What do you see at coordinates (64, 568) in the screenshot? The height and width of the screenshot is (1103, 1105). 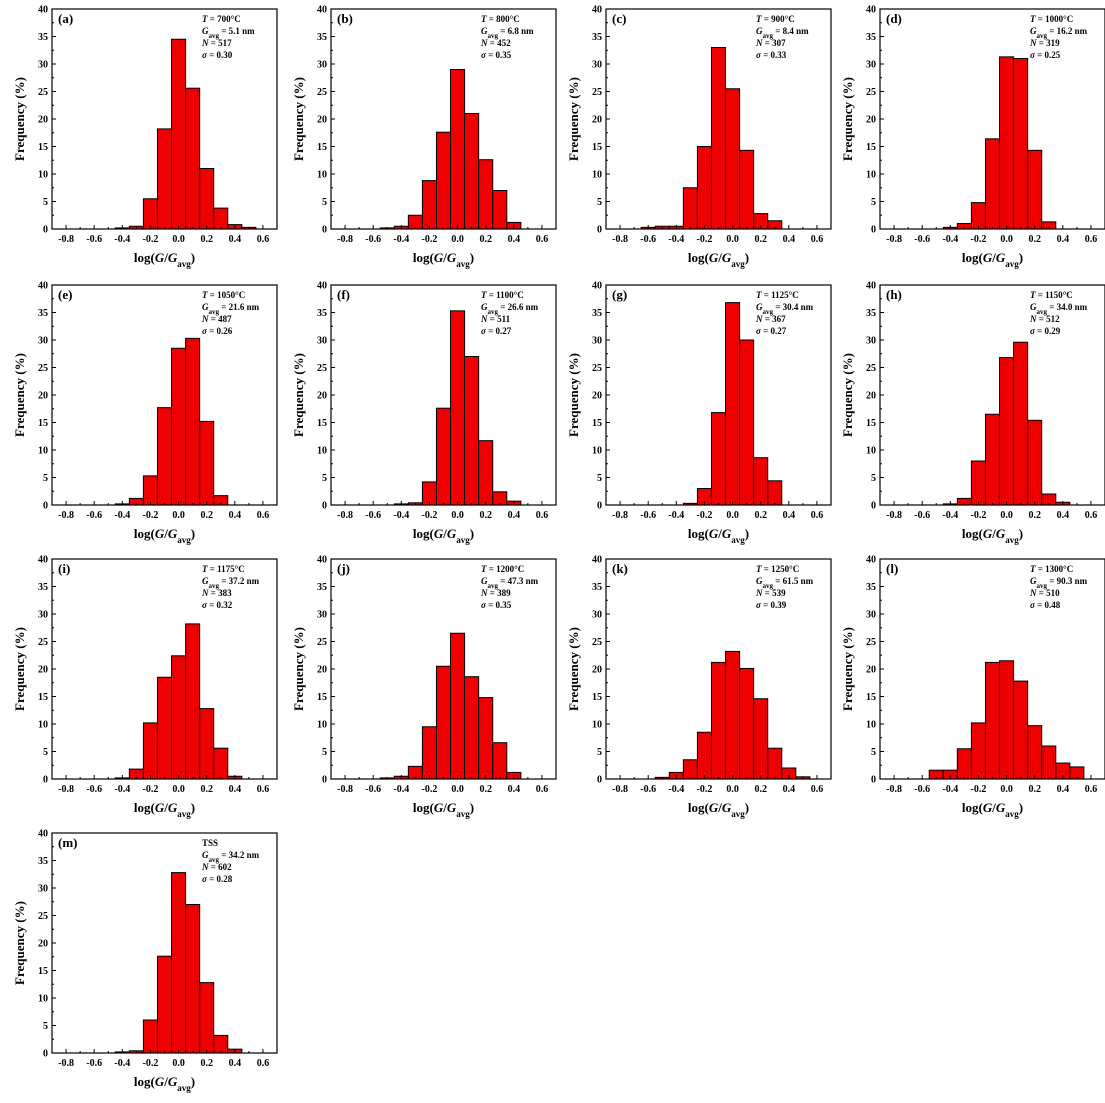 I see `panel-label: (i)` at bounding box center [64, 568].